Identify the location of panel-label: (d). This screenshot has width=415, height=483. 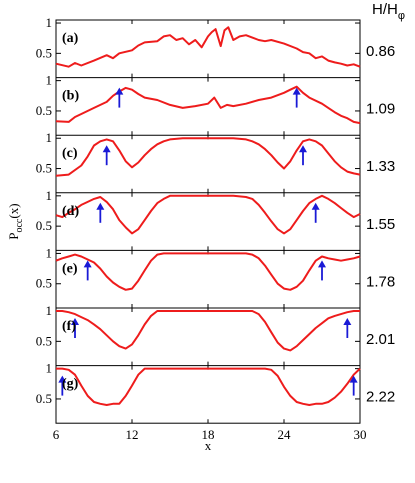
(70, 211).